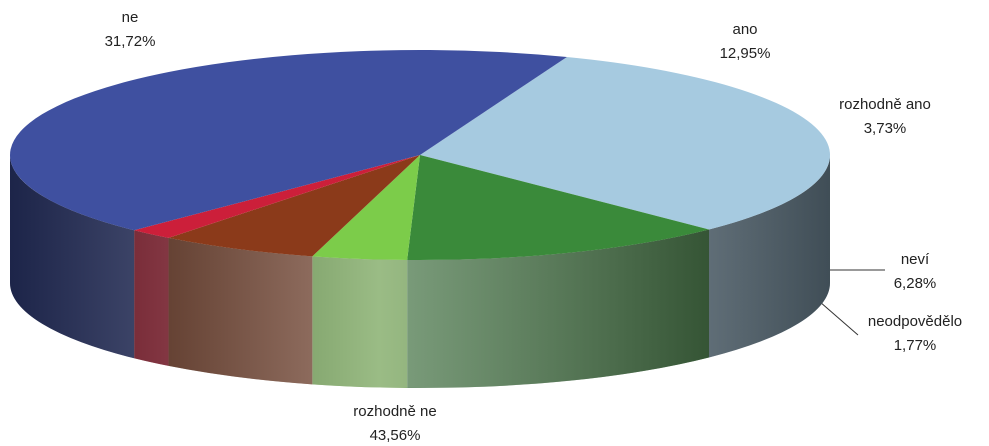 The width and height of the screenshot is (989, 446). I want to click on slice-label: rozhodně ne, so click(394, 411).